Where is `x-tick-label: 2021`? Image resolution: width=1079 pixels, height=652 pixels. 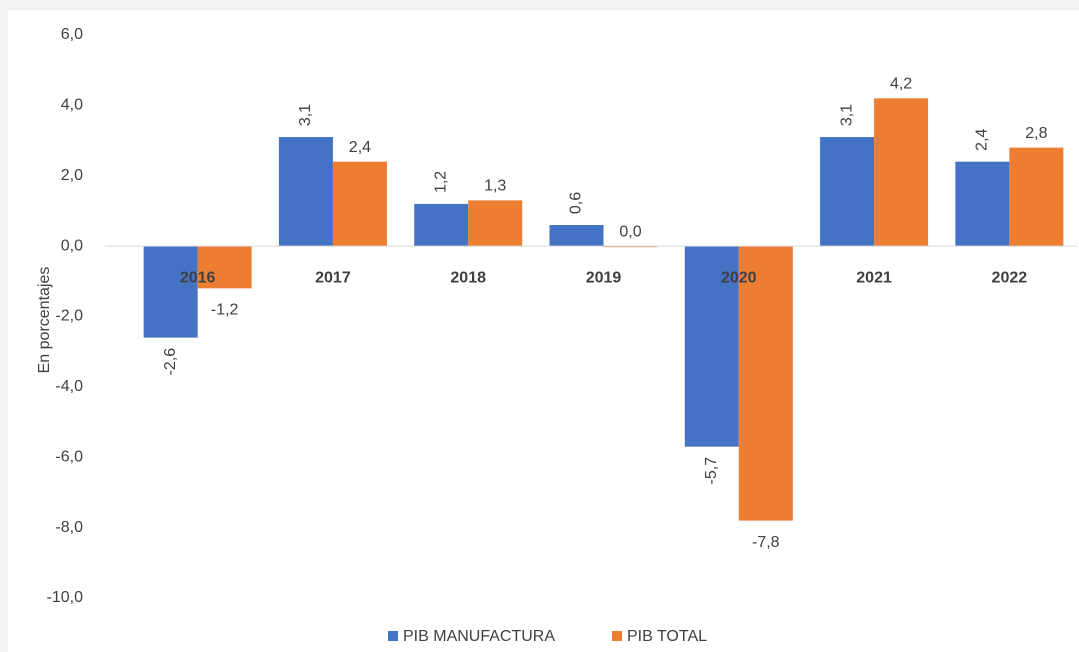
x-tick-label: 2021 is located at coordinates (874, 277).